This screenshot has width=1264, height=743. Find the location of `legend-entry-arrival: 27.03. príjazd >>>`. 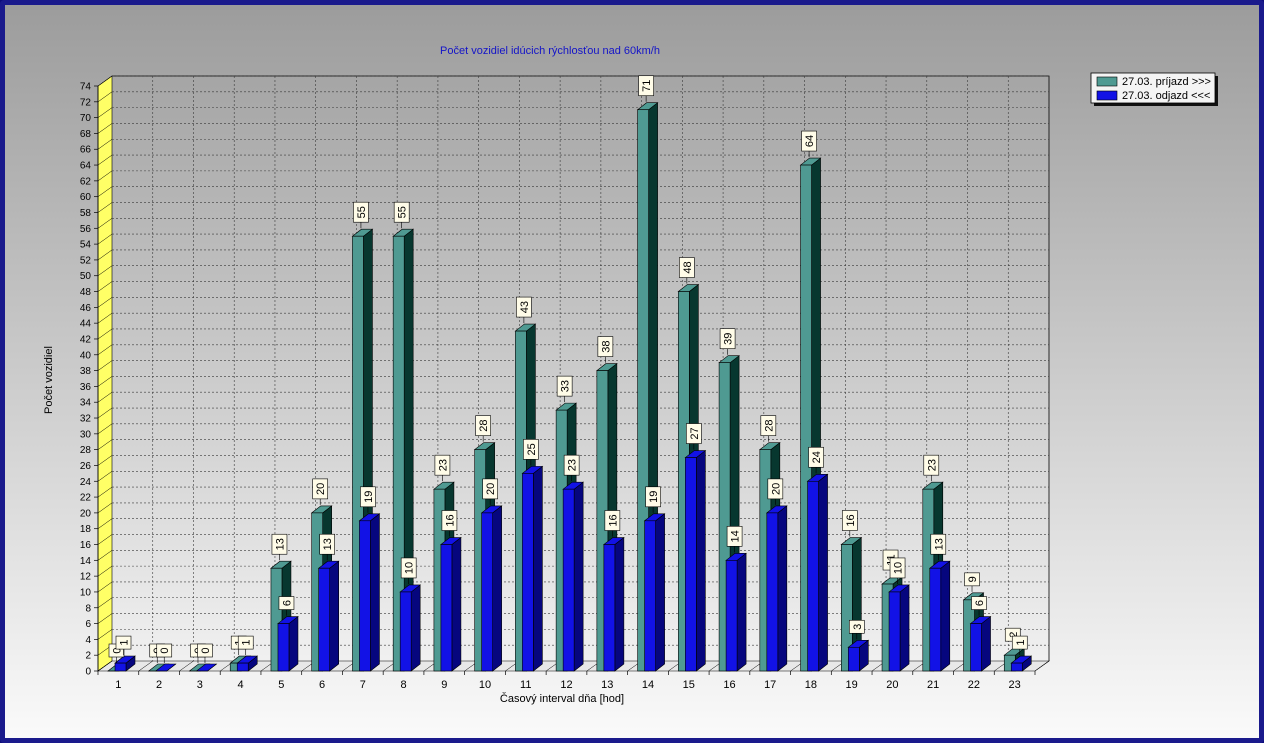

legend-entry-arrival: 27.03. príjazd >>> is located at coordinates (1166, 82).